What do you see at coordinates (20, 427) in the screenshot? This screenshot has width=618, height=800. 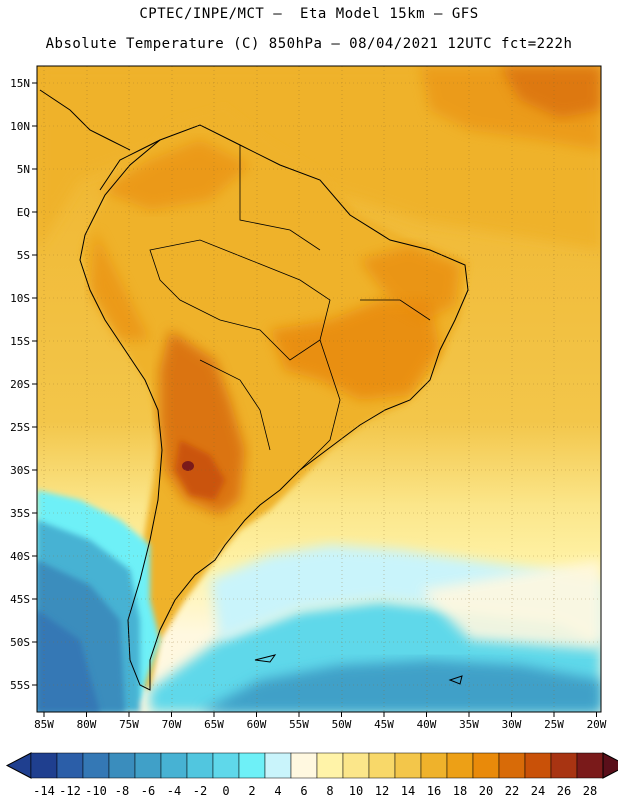 I see `lat-tick-label: 25S` at bounding box center [20, 427].